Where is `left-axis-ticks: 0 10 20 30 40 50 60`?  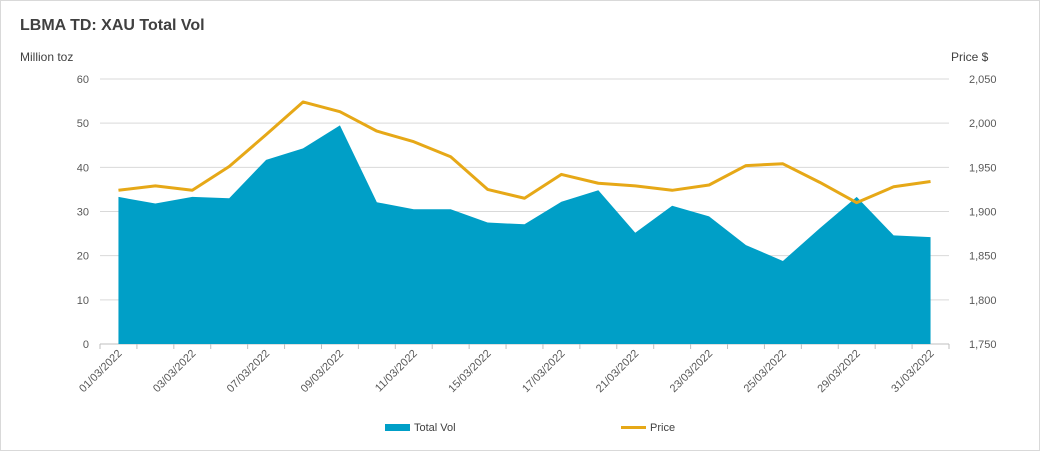
left-axis-ticks: 0 10 20 30 40 50 60 is located at coordinates (83, 212).